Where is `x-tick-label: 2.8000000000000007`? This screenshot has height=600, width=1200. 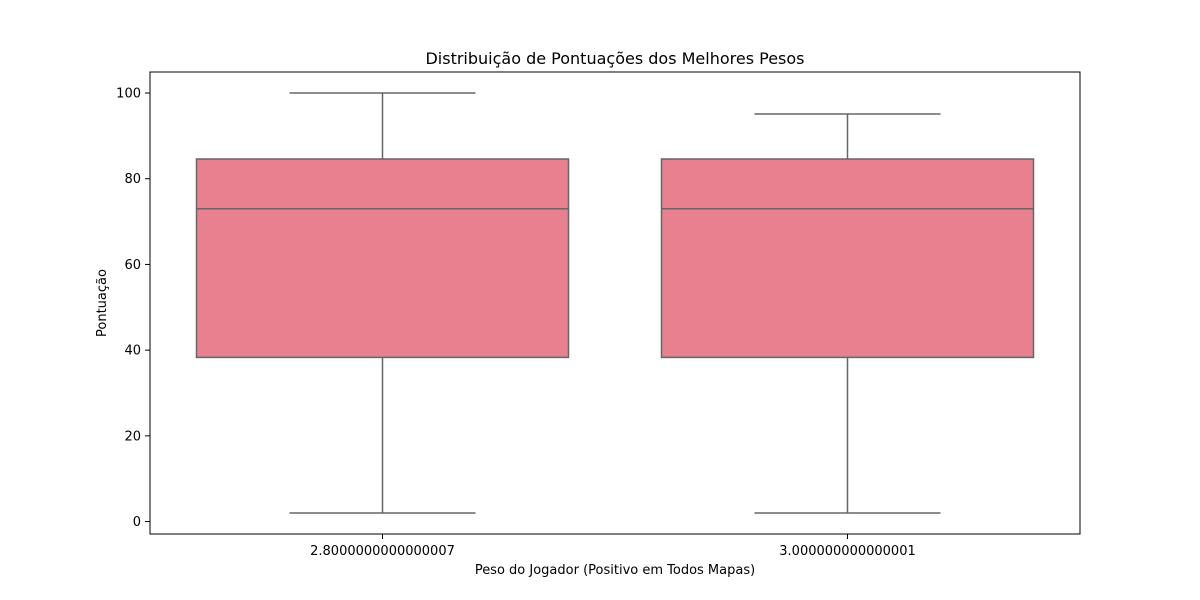 x-tick-label: 2.8000000000000007 is located at coordinates (382, 551).